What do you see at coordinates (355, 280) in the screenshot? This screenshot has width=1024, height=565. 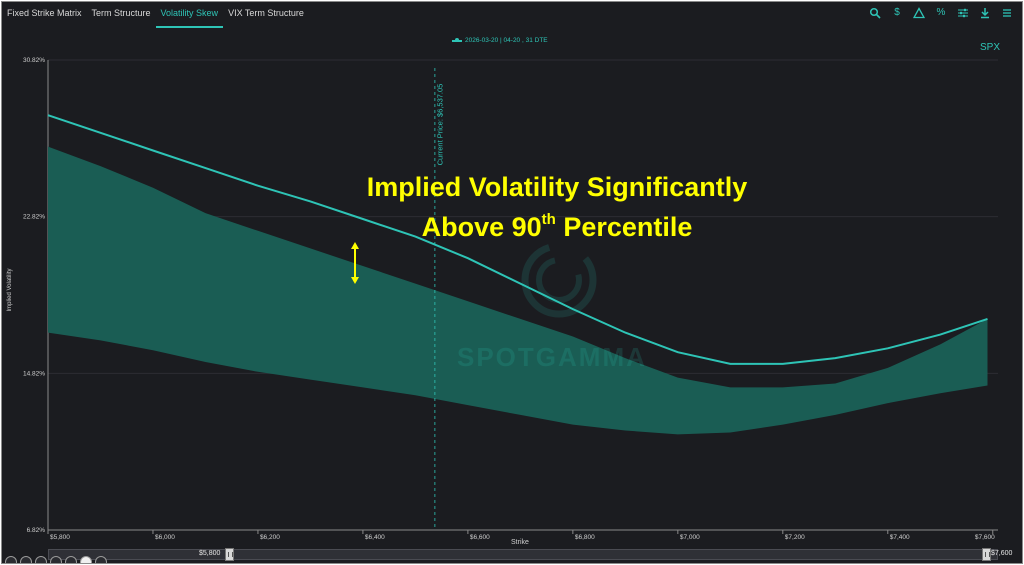 I see `double-arrow-head-down` at bounding box center [355, 280].